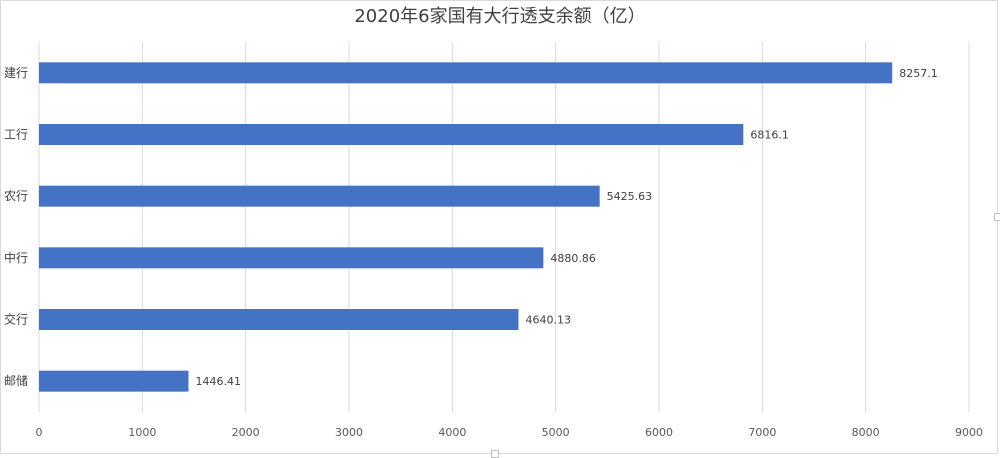 This screenshot has height=458, width=1000. What do you see at coordinates (969, 432) in the screenshot?
I see `x-tick-label: 9000` at bounding box center [969, 432].